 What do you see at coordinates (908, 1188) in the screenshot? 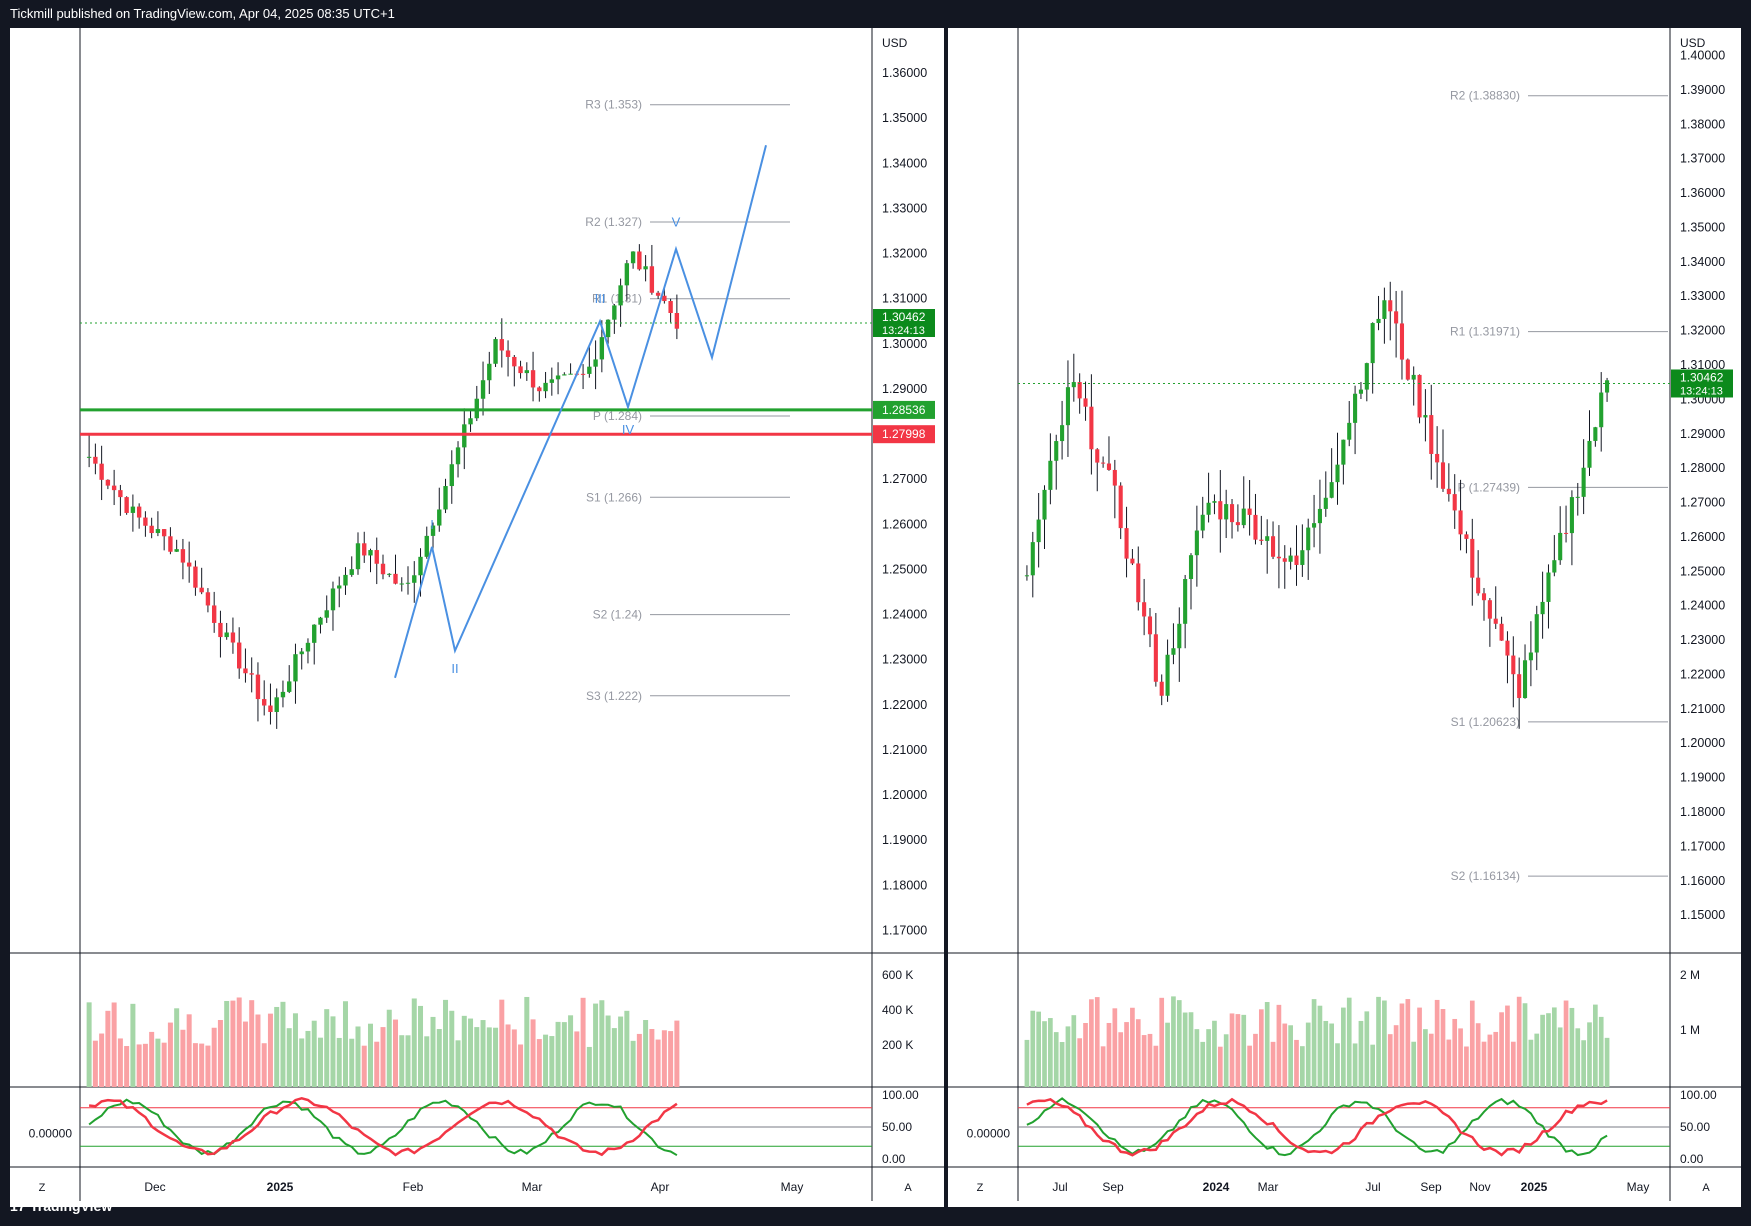
I see `left-auto-button: A` at bounding box center [908, 1188].